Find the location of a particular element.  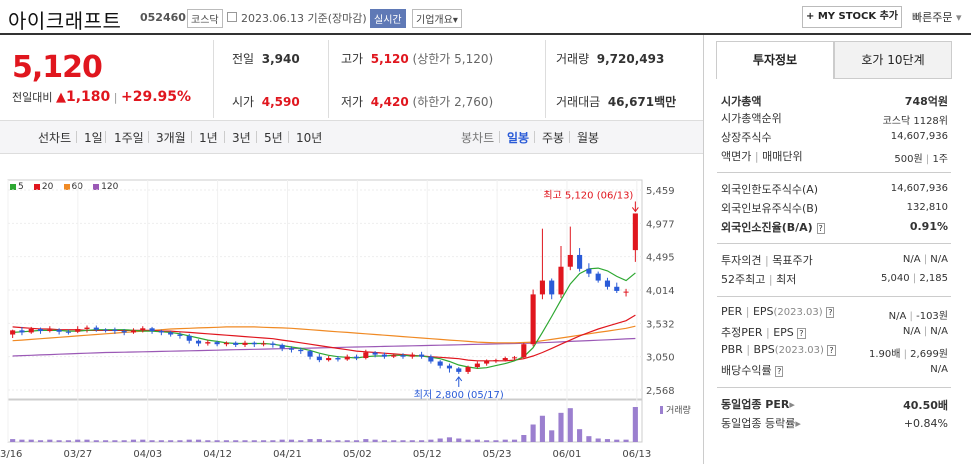

quick-order-label: 빠른주문 is located at coordinates (932, 17).